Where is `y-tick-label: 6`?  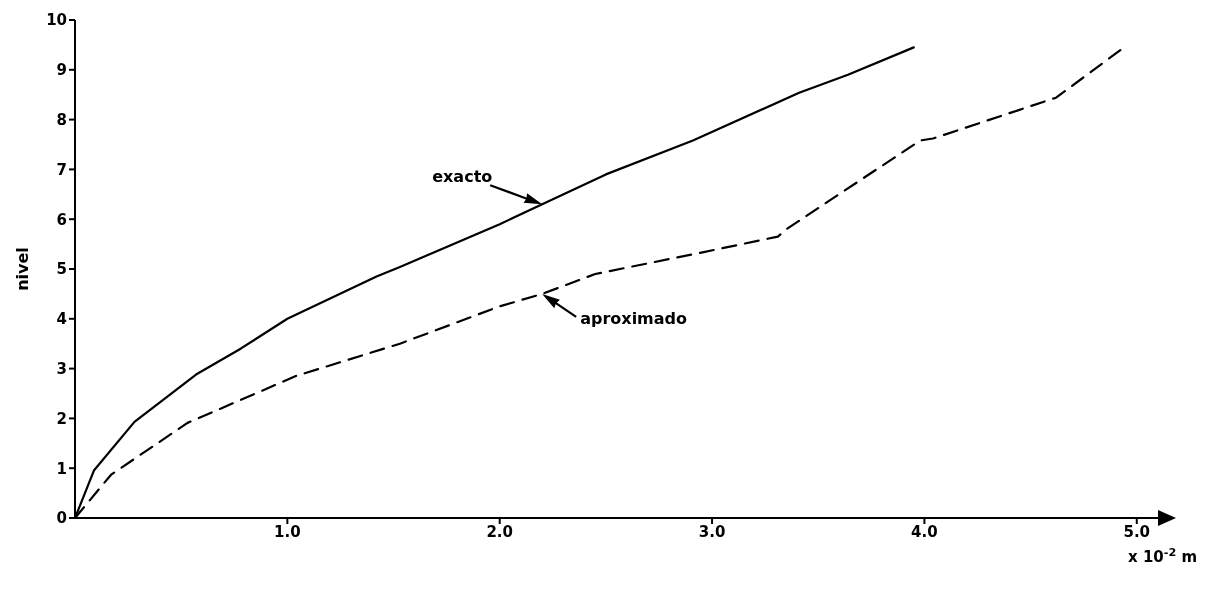 y-tick-label: 6 is located at coordinates (61, 219).